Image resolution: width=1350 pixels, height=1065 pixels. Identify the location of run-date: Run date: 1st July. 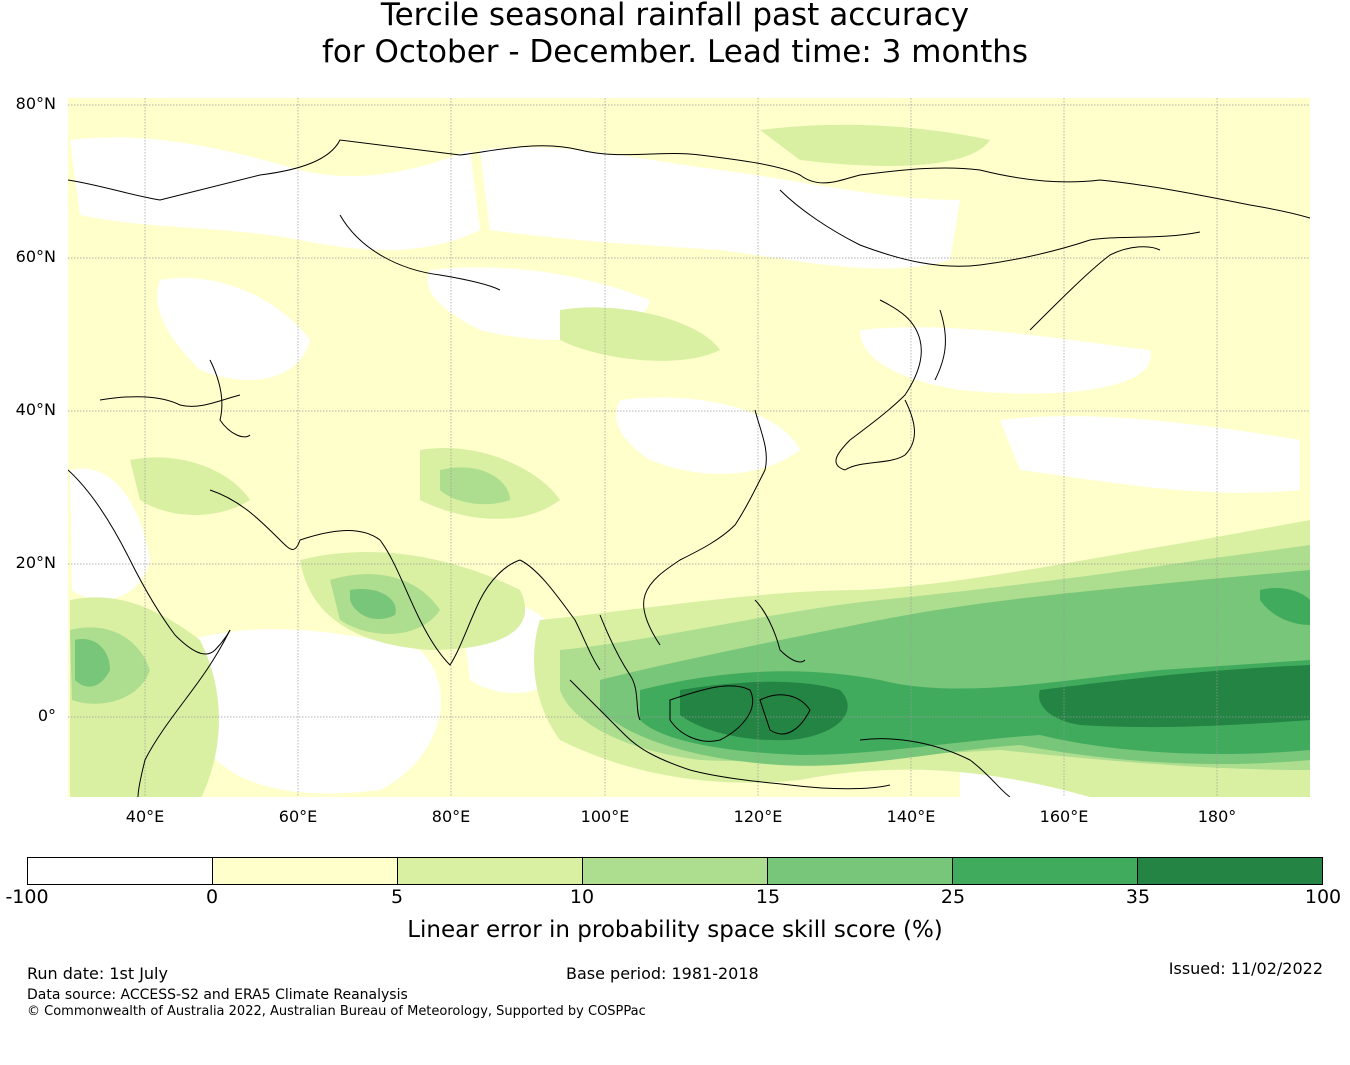
(97, 973).